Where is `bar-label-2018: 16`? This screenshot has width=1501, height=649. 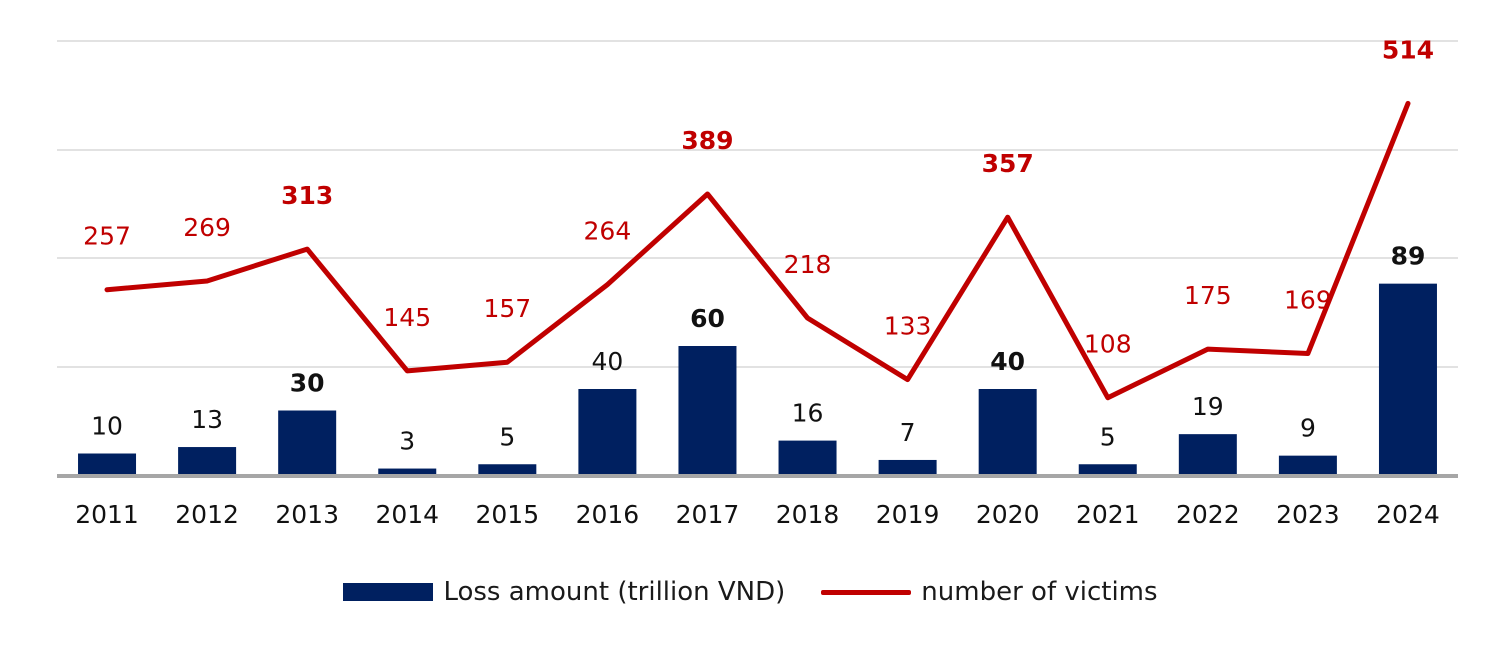 bar-label-2018: 16 is located at coordinates (808, 413).